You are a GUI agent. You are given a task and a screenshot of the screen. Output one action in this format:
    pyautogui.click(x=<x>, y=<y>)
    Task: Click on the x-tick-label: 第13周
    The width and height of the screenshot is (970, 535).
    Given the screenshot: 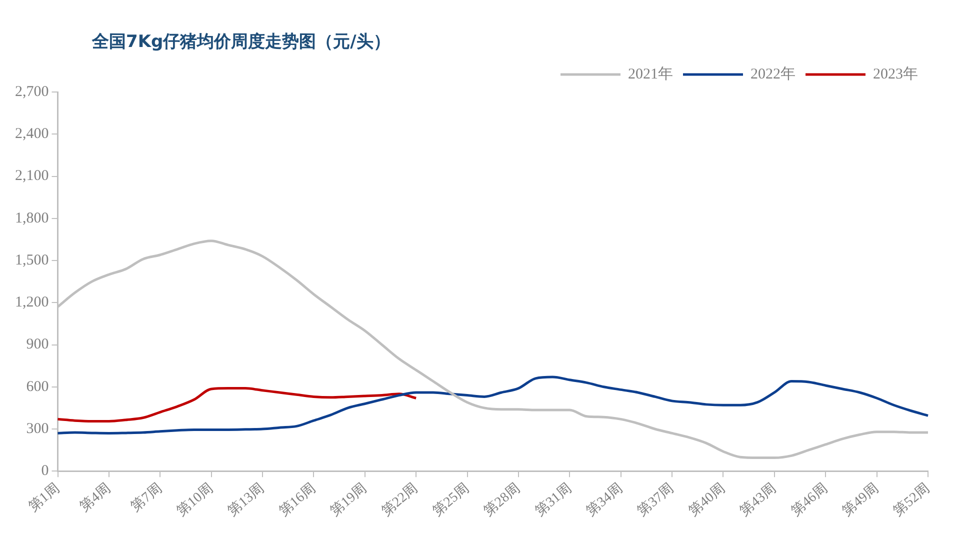 What is the action you would take?
    pyautogui.click(x=246, y=500)
    